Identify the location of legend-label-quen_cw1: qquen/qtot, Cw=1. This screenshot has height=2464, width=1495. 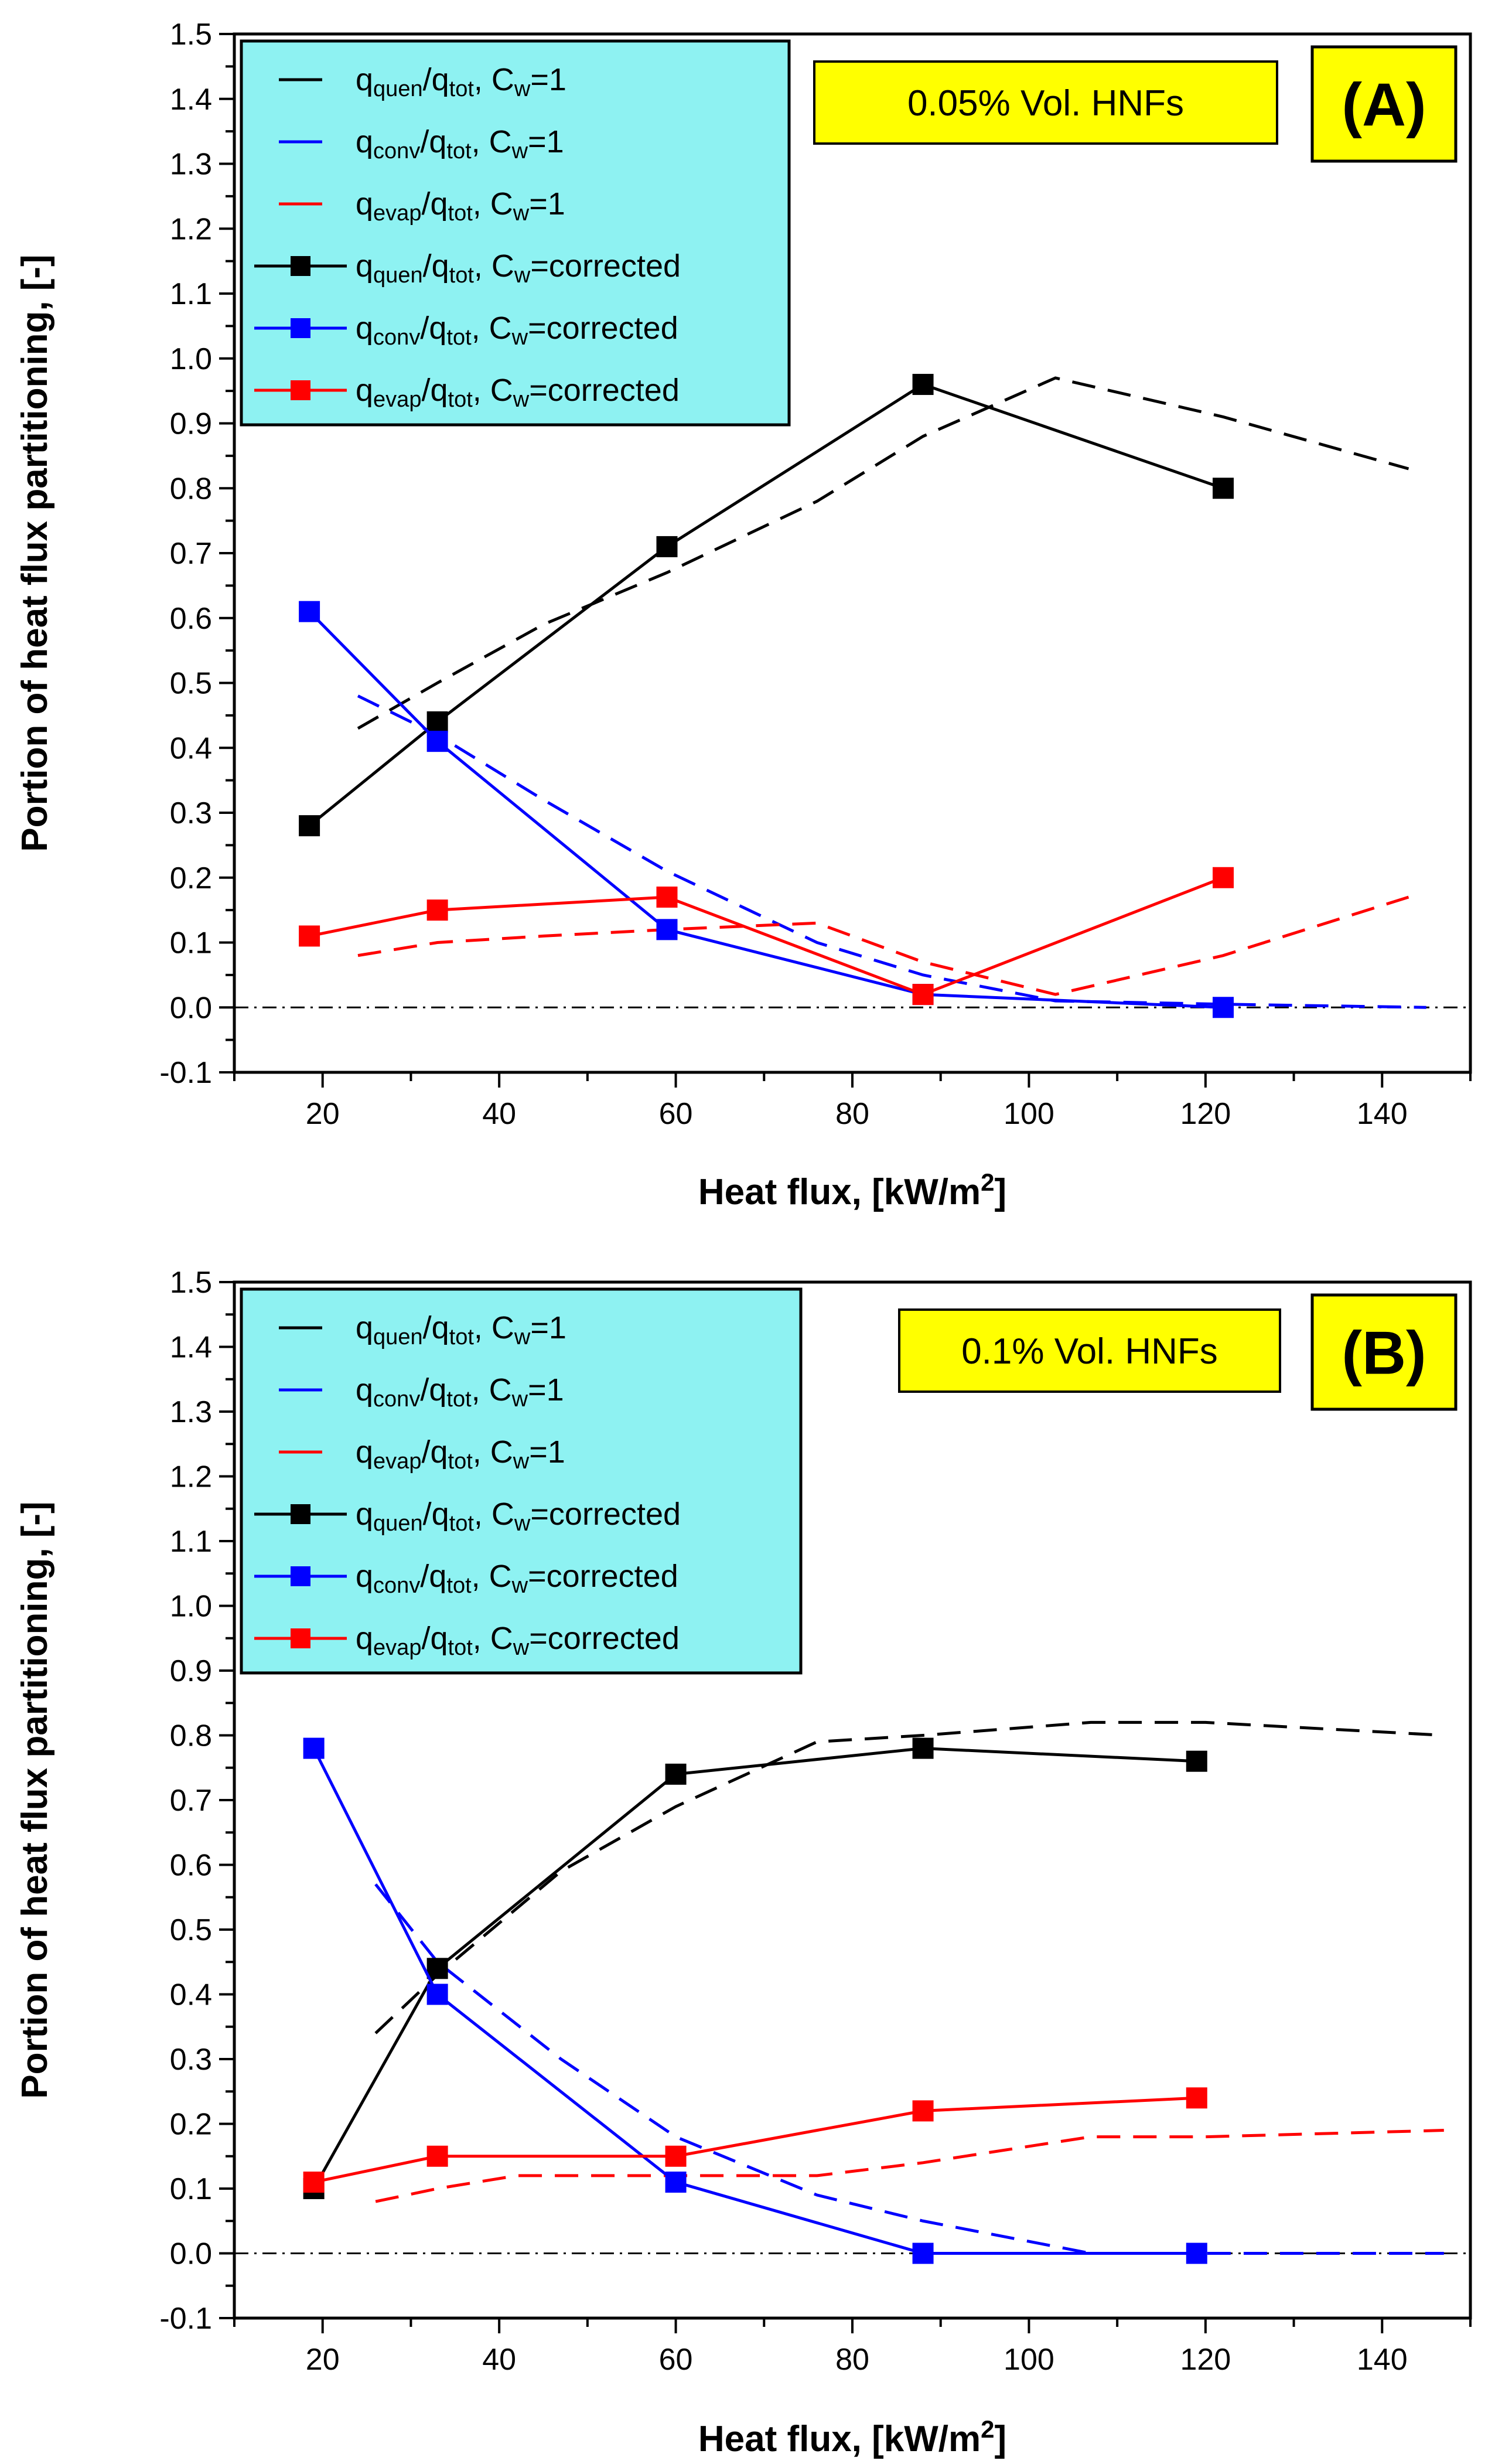
(461, 1330).